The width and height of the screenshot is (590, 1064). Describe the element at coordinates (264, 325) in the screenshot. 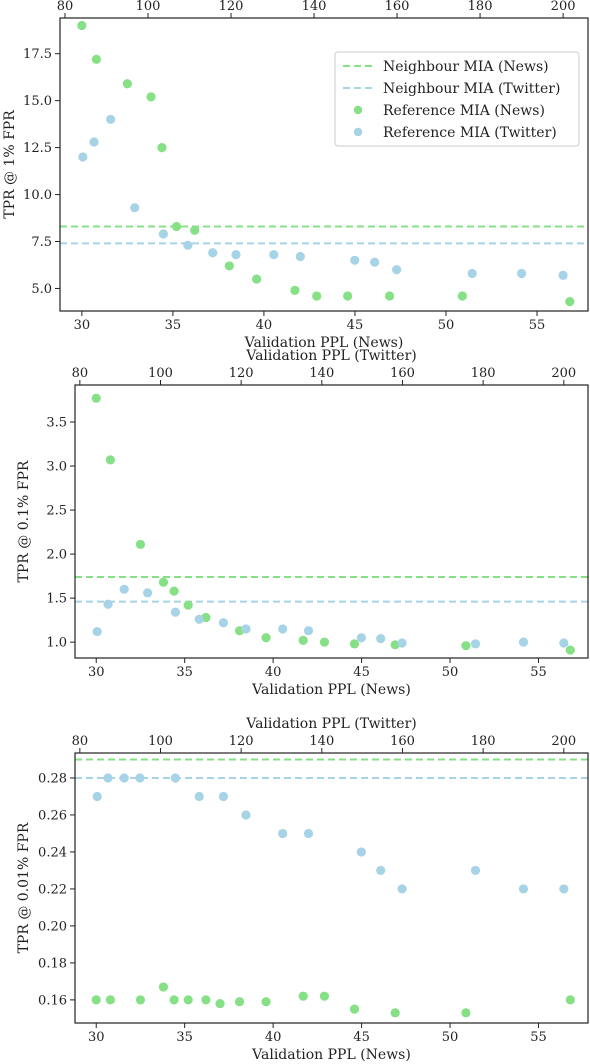

I see `x-tick-label: 40` at that location.